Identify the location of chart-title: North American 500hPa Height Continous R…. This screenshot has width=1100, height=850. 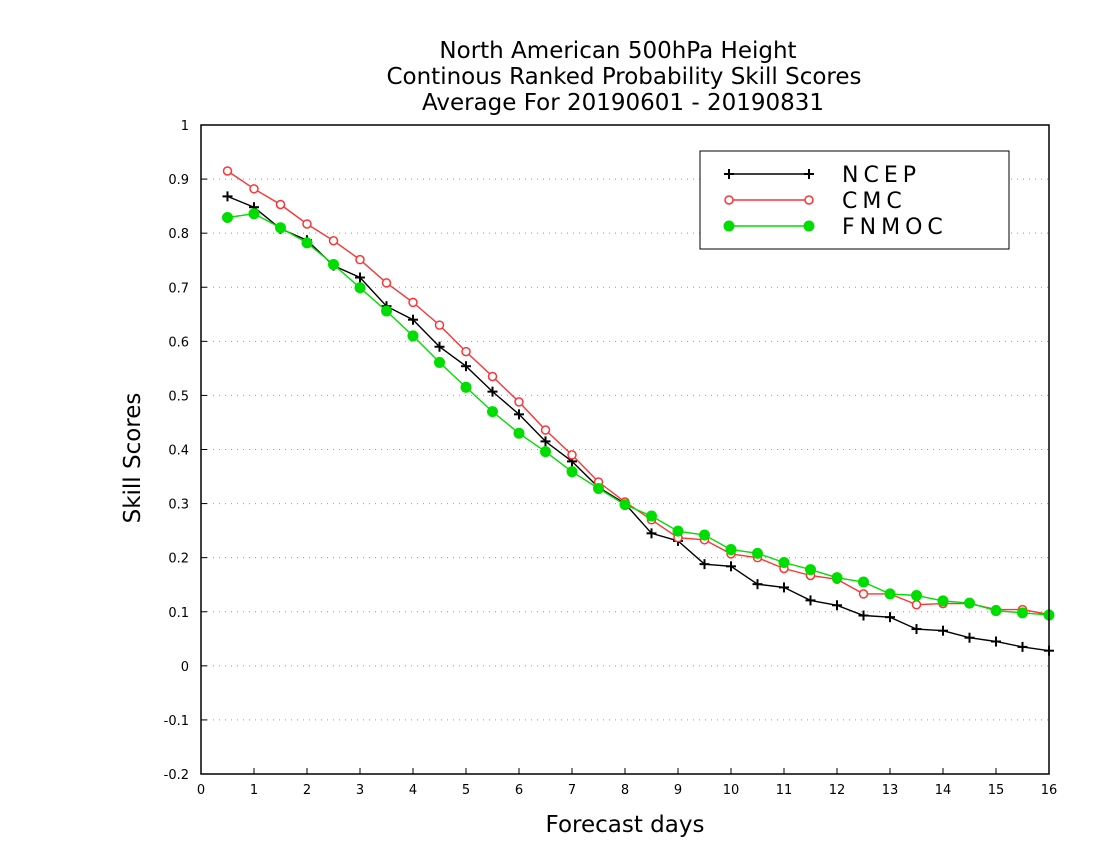
(623, 77).